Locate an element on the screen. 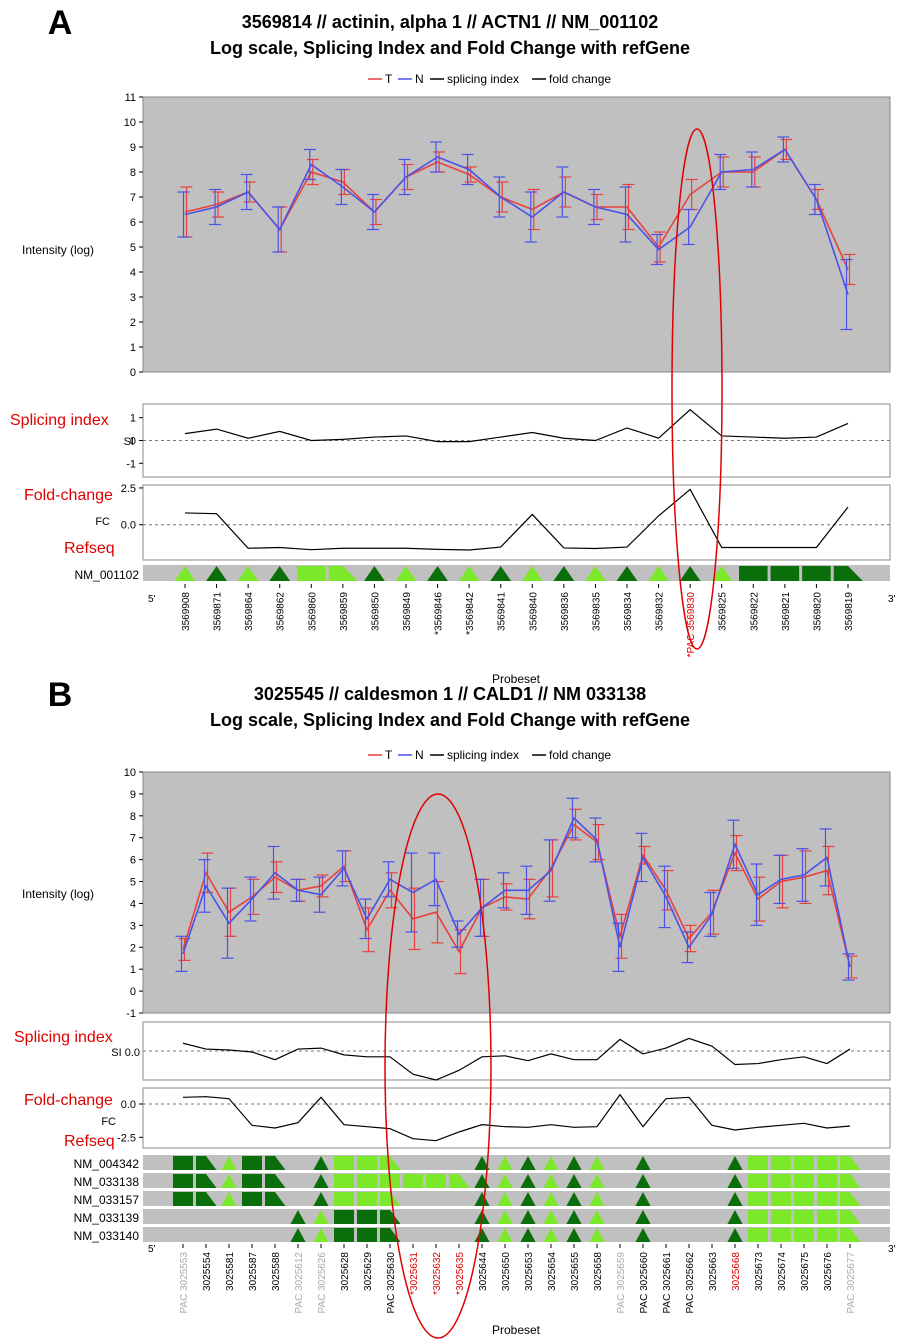 The image size is (900, 1341). panel-a-series-line-N is located at coordinates (516, 221).